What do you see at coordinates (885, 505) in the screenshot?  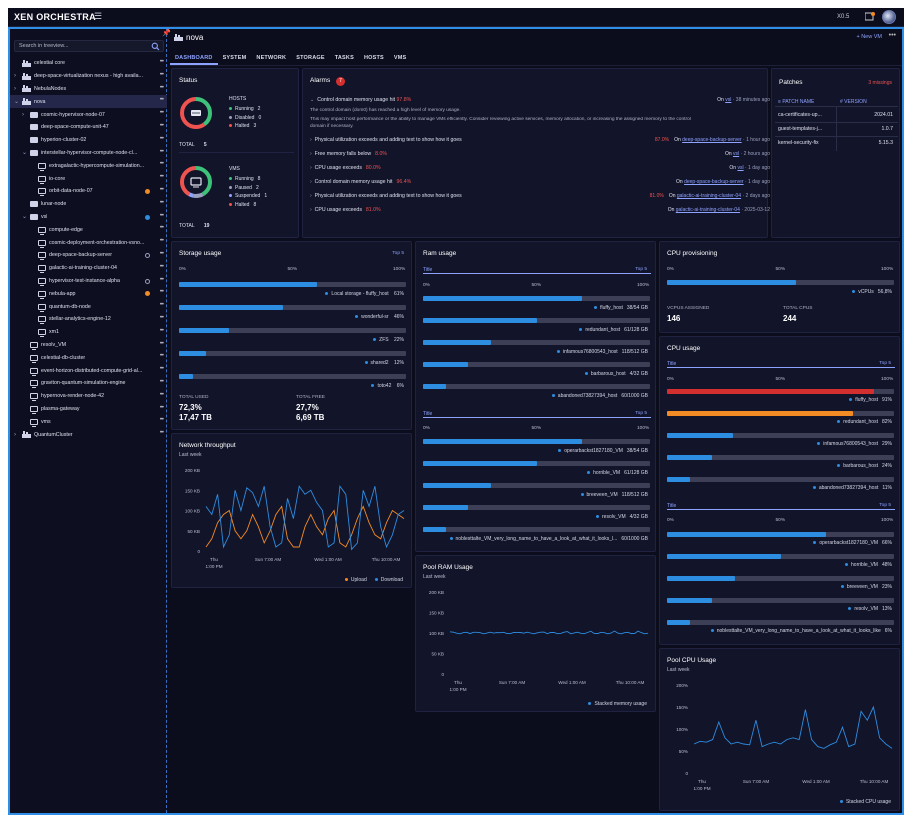 I see `cpu-vms-top5: Top 5` at bounding box center [885, 505].